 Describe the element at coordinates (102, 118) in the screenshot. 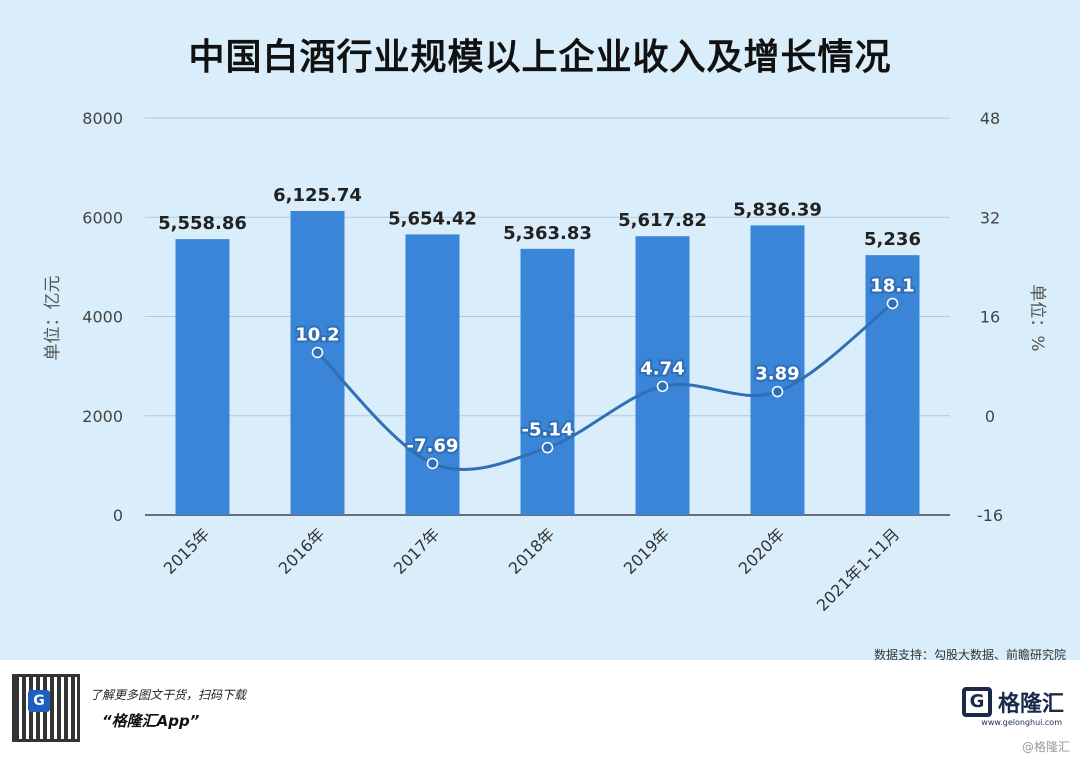

I see `y-tick-label: 8000` at that location.